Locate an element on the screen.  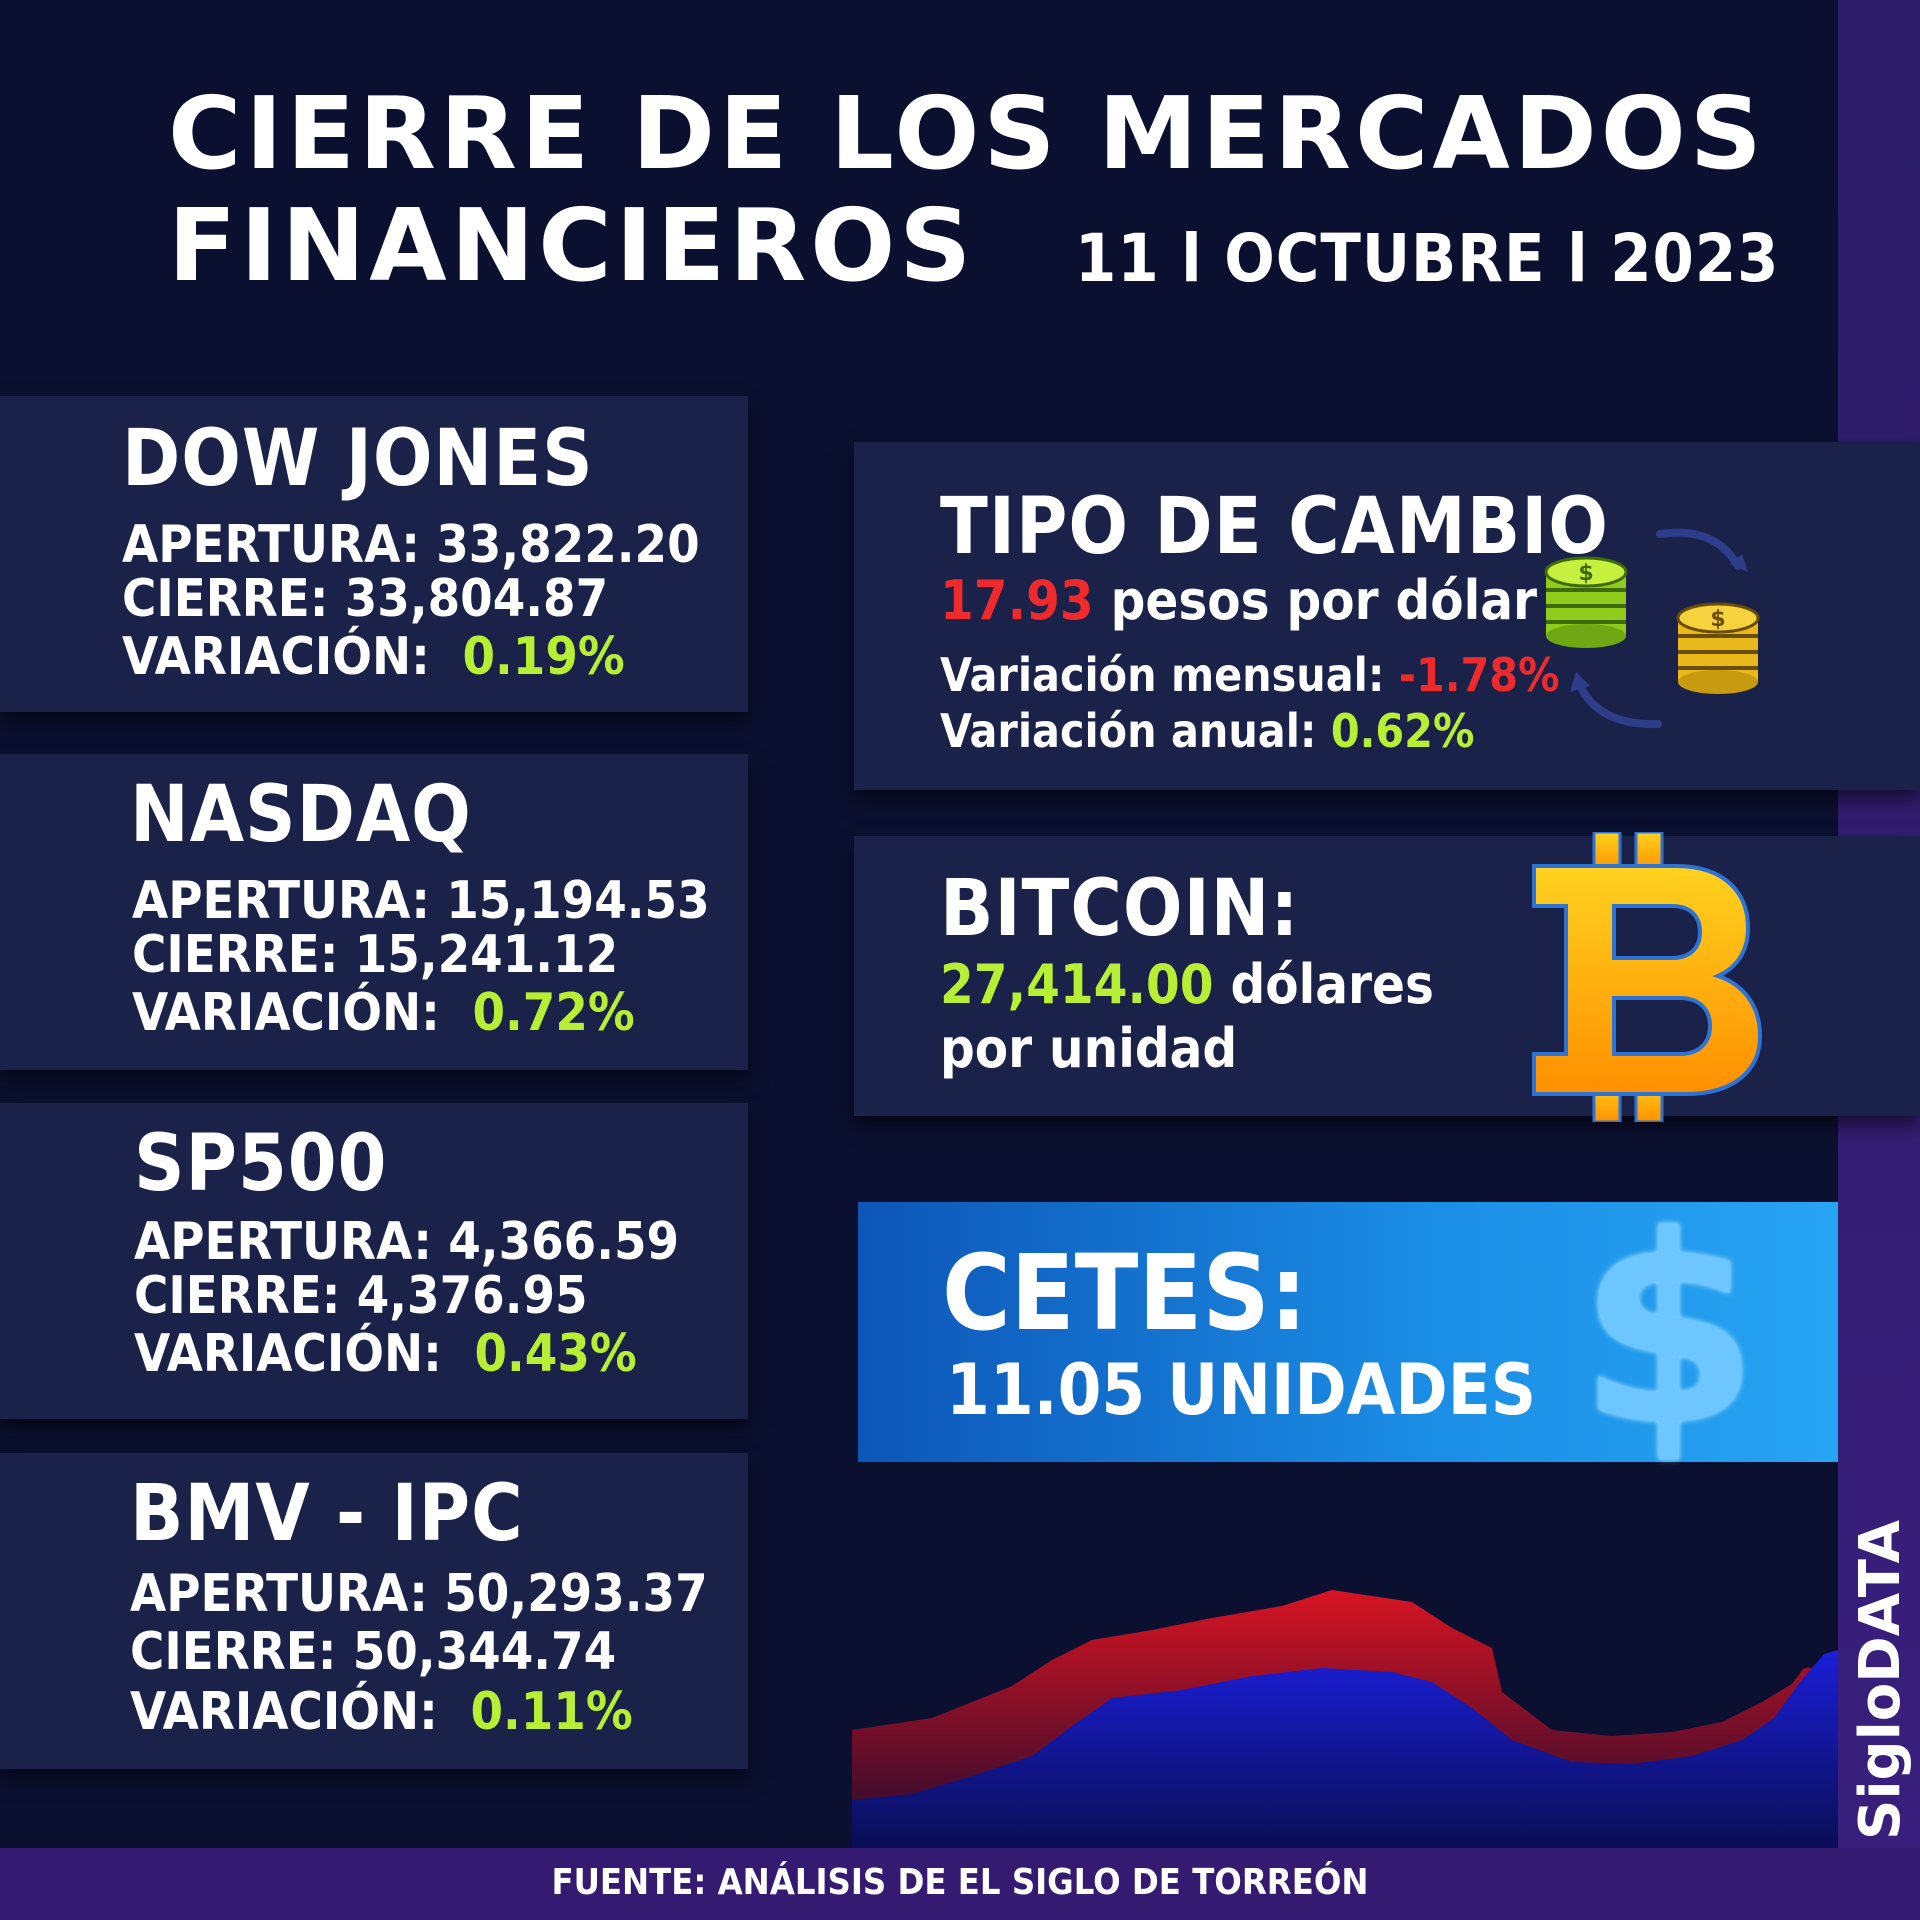
apertura-value: 15,194.53 is located at coordinates (578, 901).